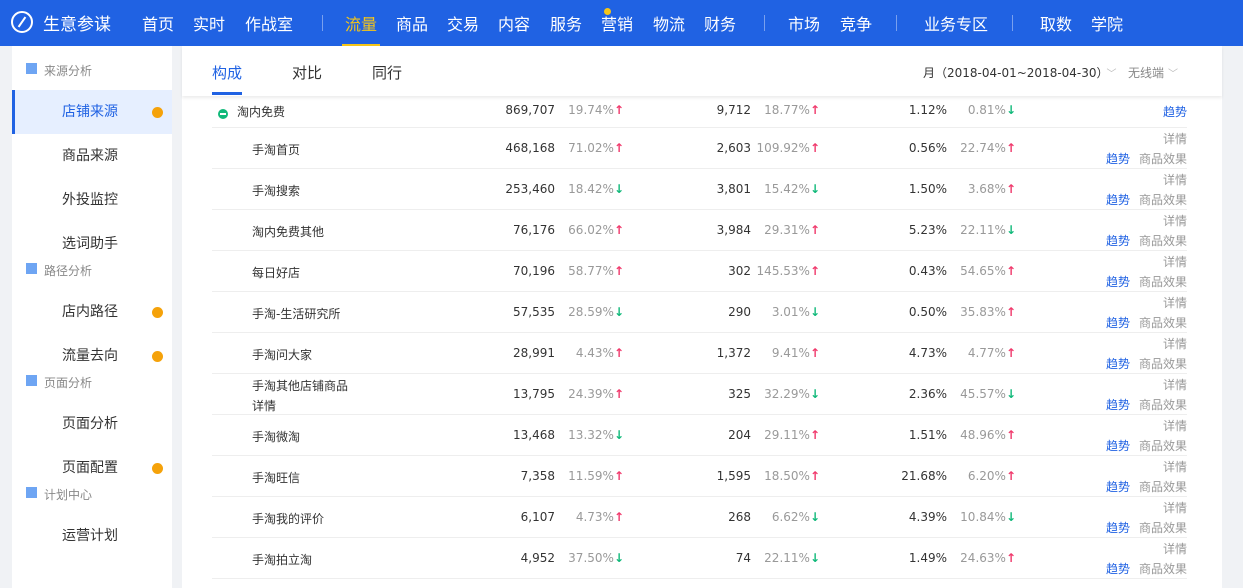 The image size is (1243, 588). I want to click on change-percent: 37.50%↓, so click(596, 558).